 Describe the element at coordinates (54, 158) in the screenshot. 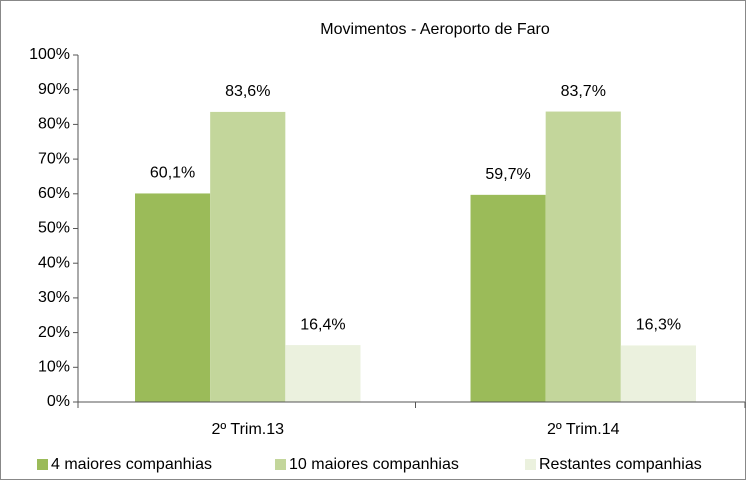

I see `y-tick-label: 70%` at that location.